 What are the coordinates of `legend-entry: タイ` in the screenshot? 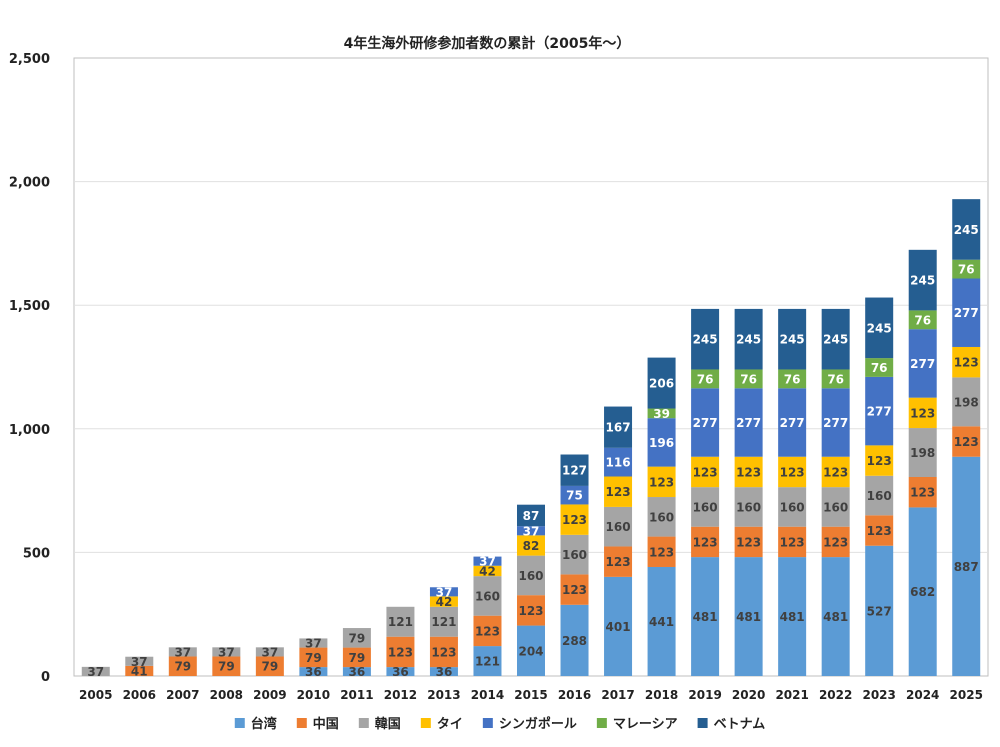 It's located at (450, 724).